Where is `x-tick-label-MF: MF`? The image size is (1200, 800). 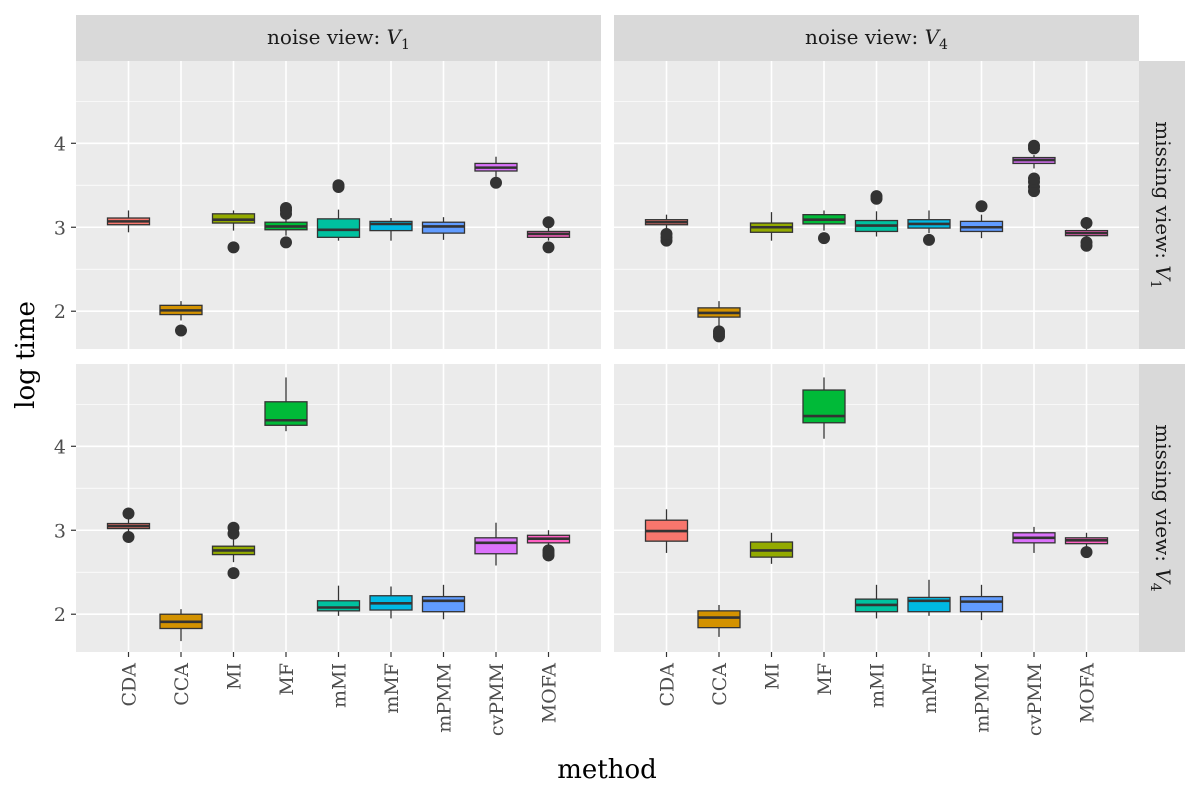
x-tick-label-MF: MF is located at coordinates (825, 679).